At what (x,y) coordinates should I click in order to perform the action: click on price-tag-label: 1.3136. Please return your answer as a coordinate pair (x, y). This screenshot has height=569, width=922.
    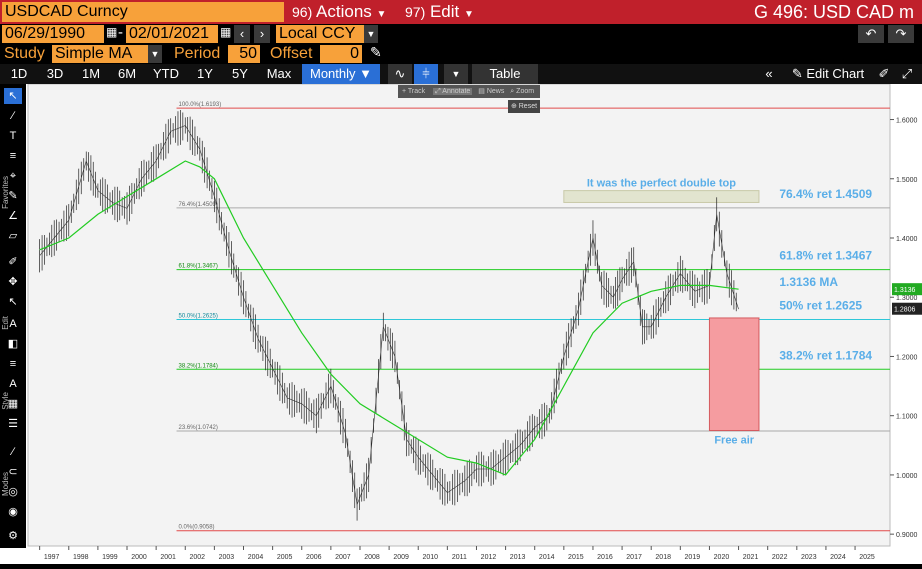
    Looking at the image, I should click on (905, 290).